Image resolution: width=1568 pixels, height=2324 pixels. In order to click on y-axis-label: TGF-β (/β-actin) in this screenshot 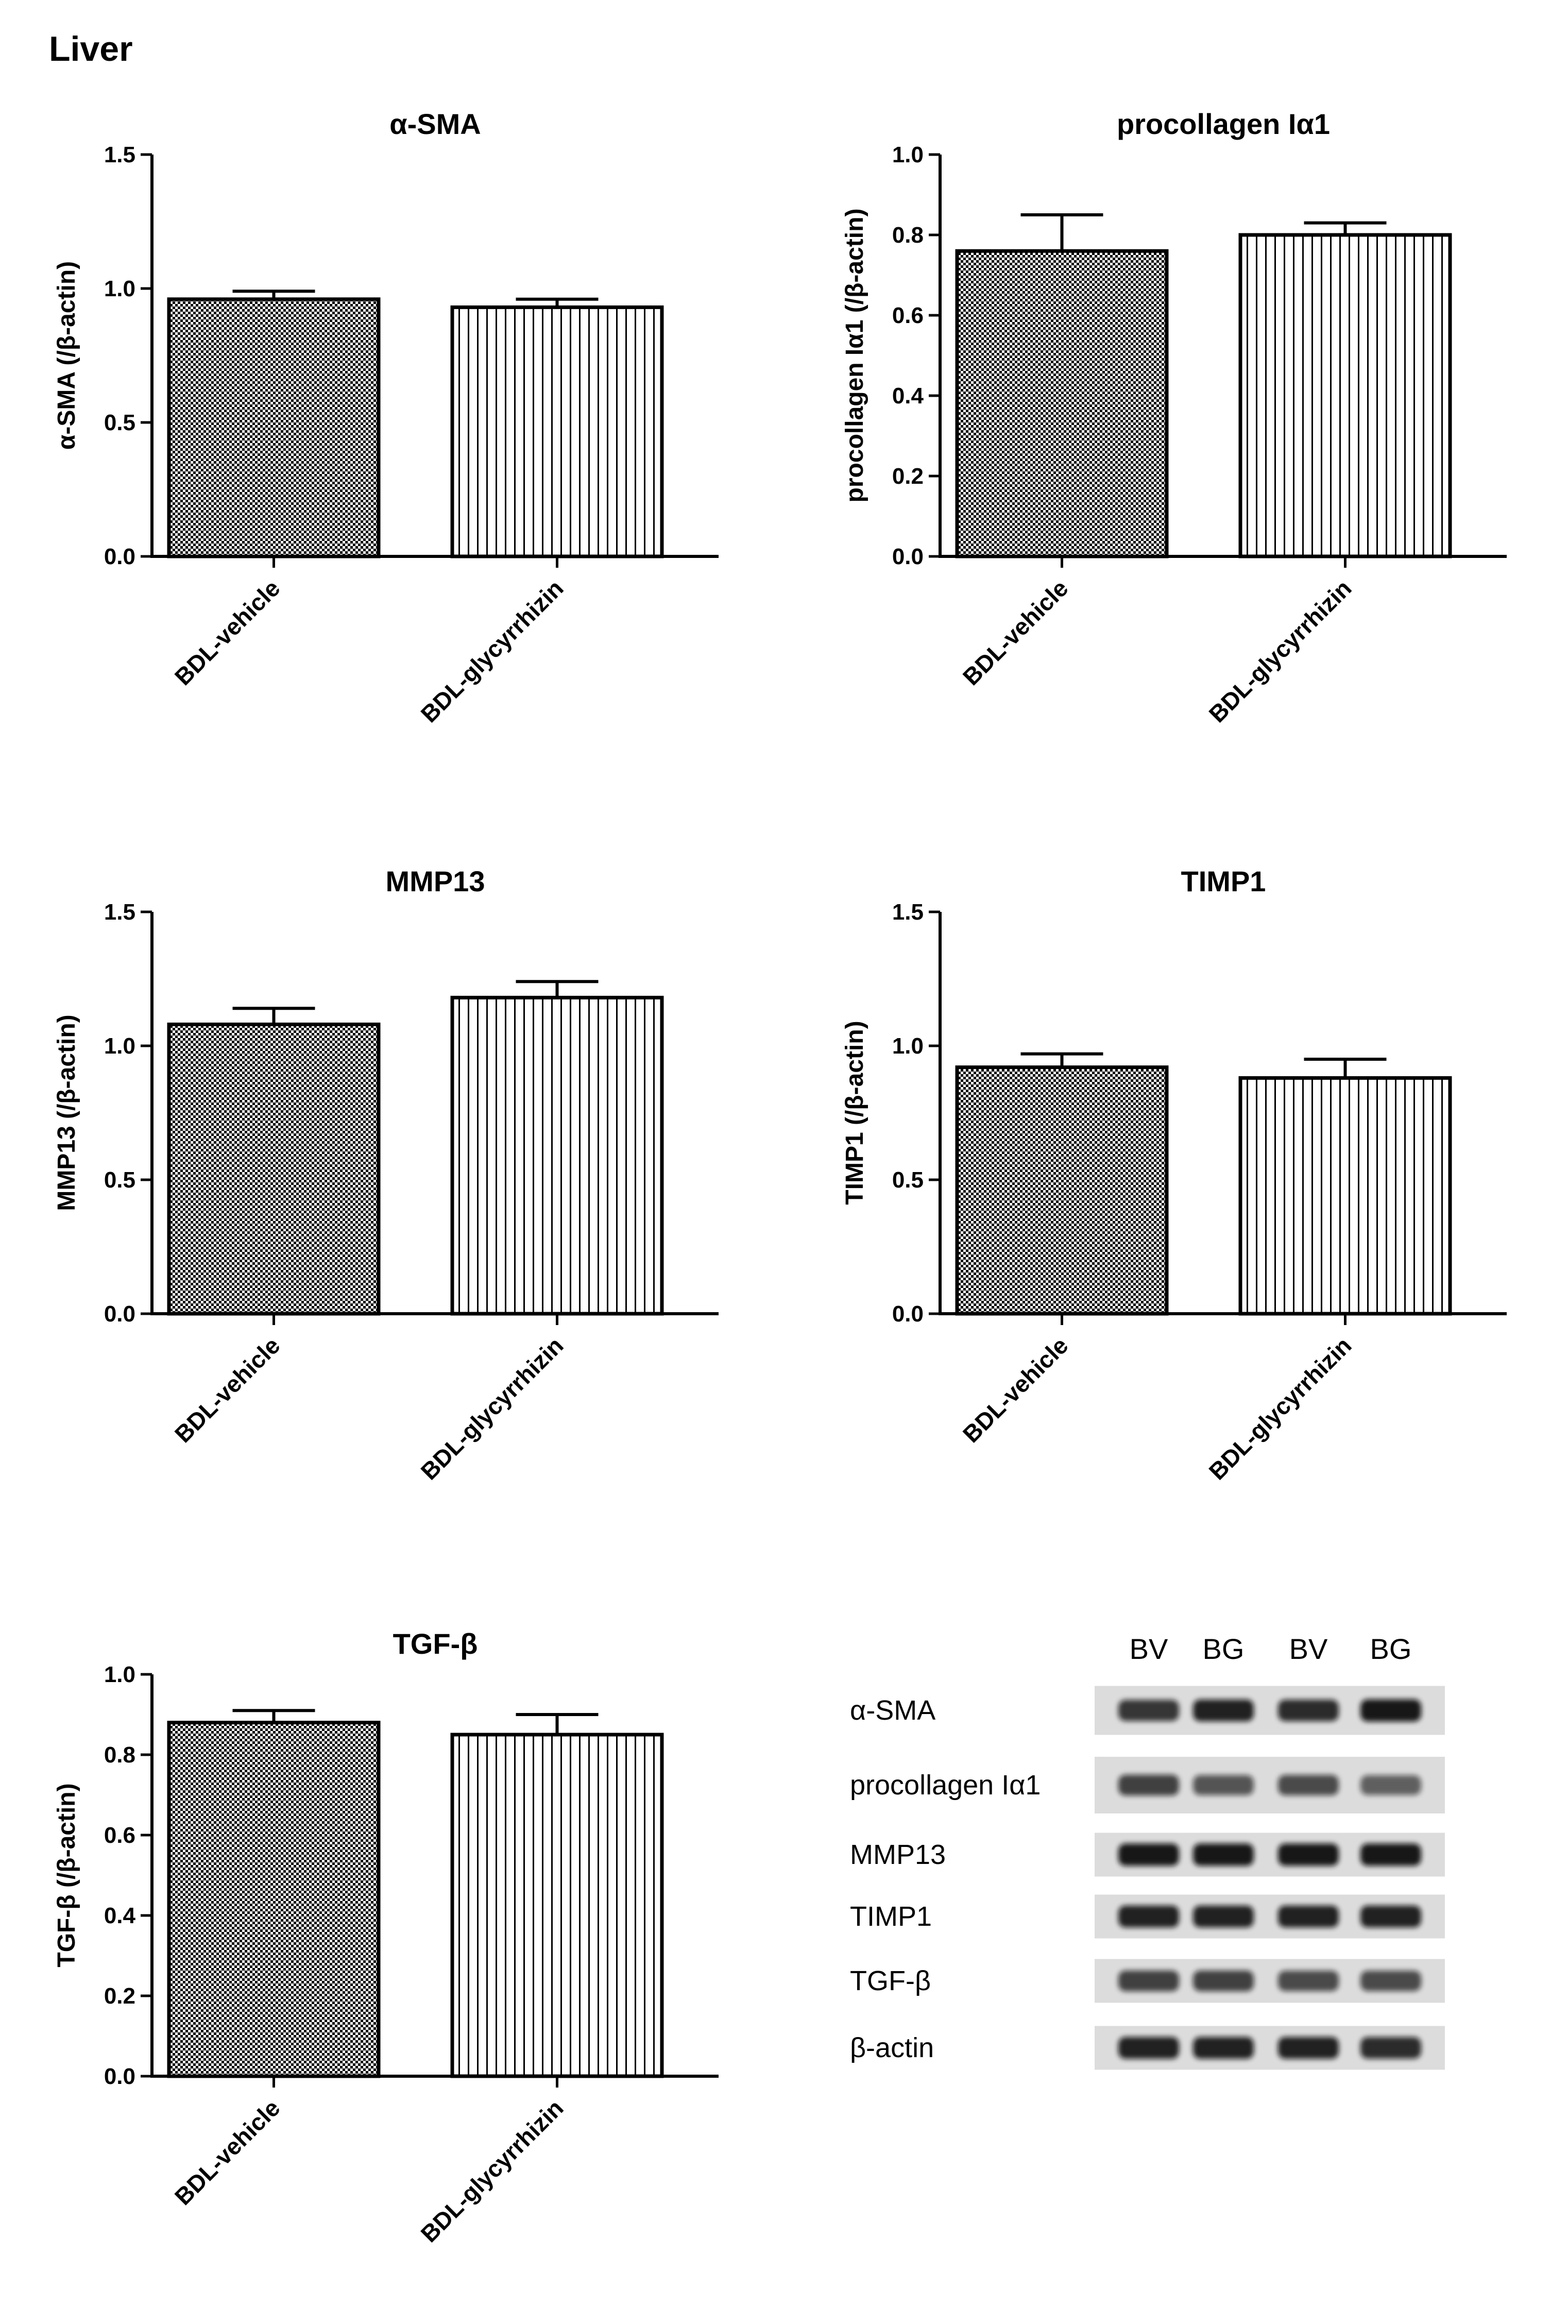, I will do `click(66, 1875)`.